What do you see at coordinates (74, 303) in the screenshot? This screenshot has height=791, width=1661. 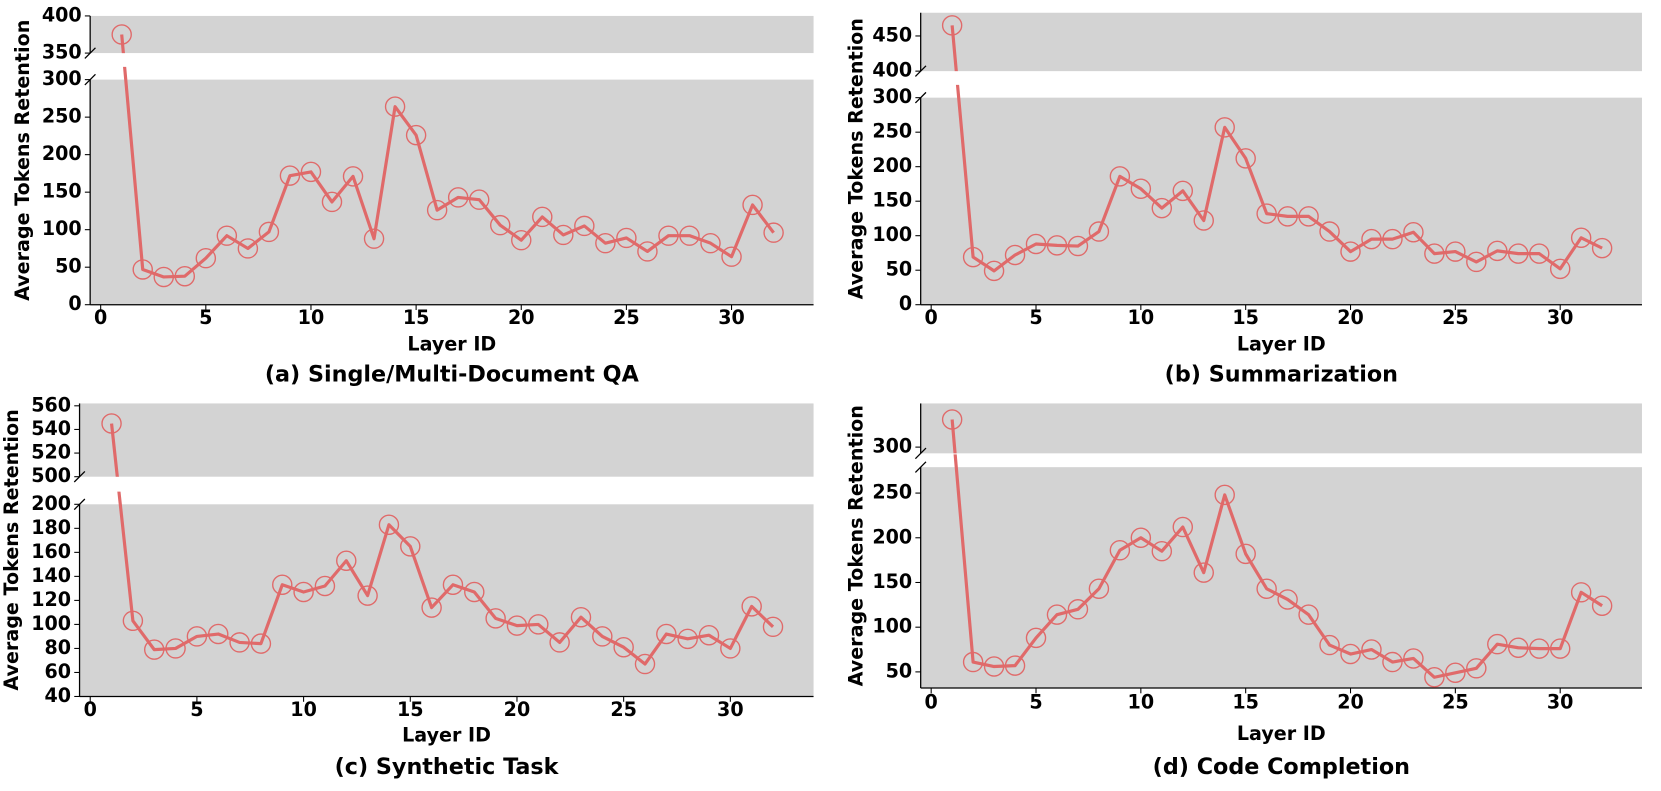 I see `y-tick-label: 0` at bounding box center [74, 303].